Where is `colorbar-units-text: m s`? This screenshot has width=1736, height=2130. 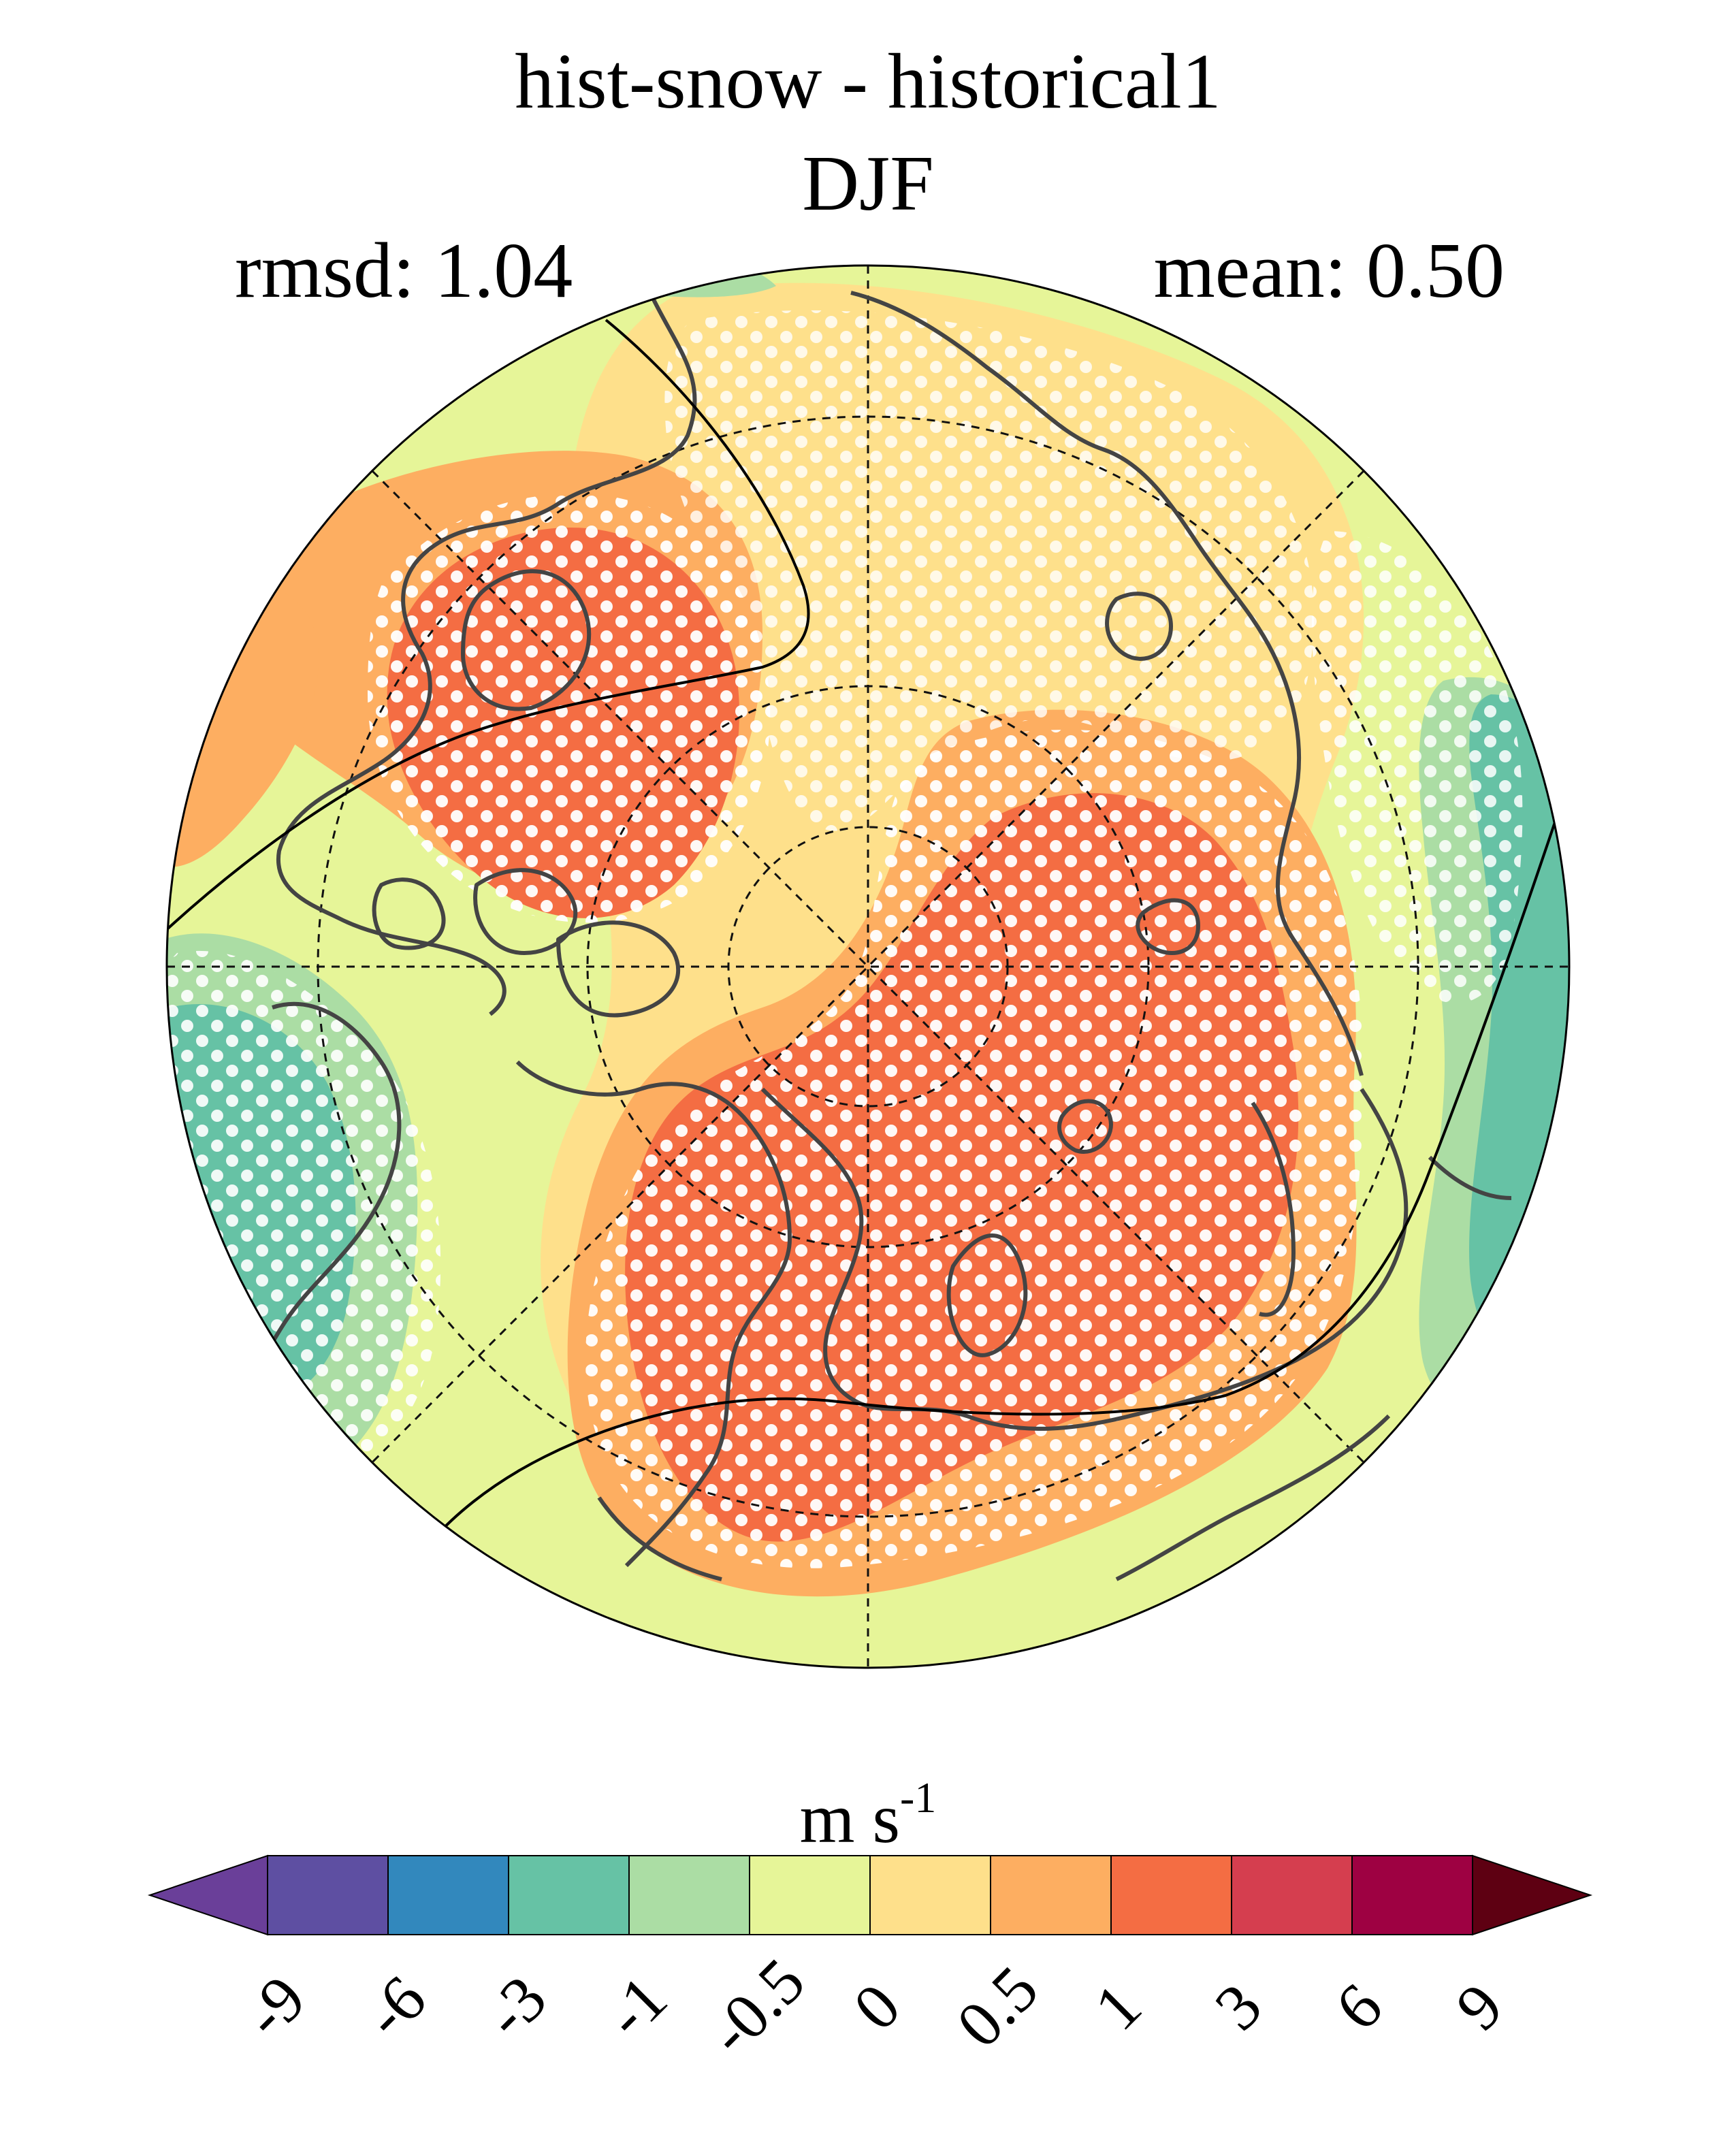
colorbar-units-text: m s is located at coordinates (850, 1818).